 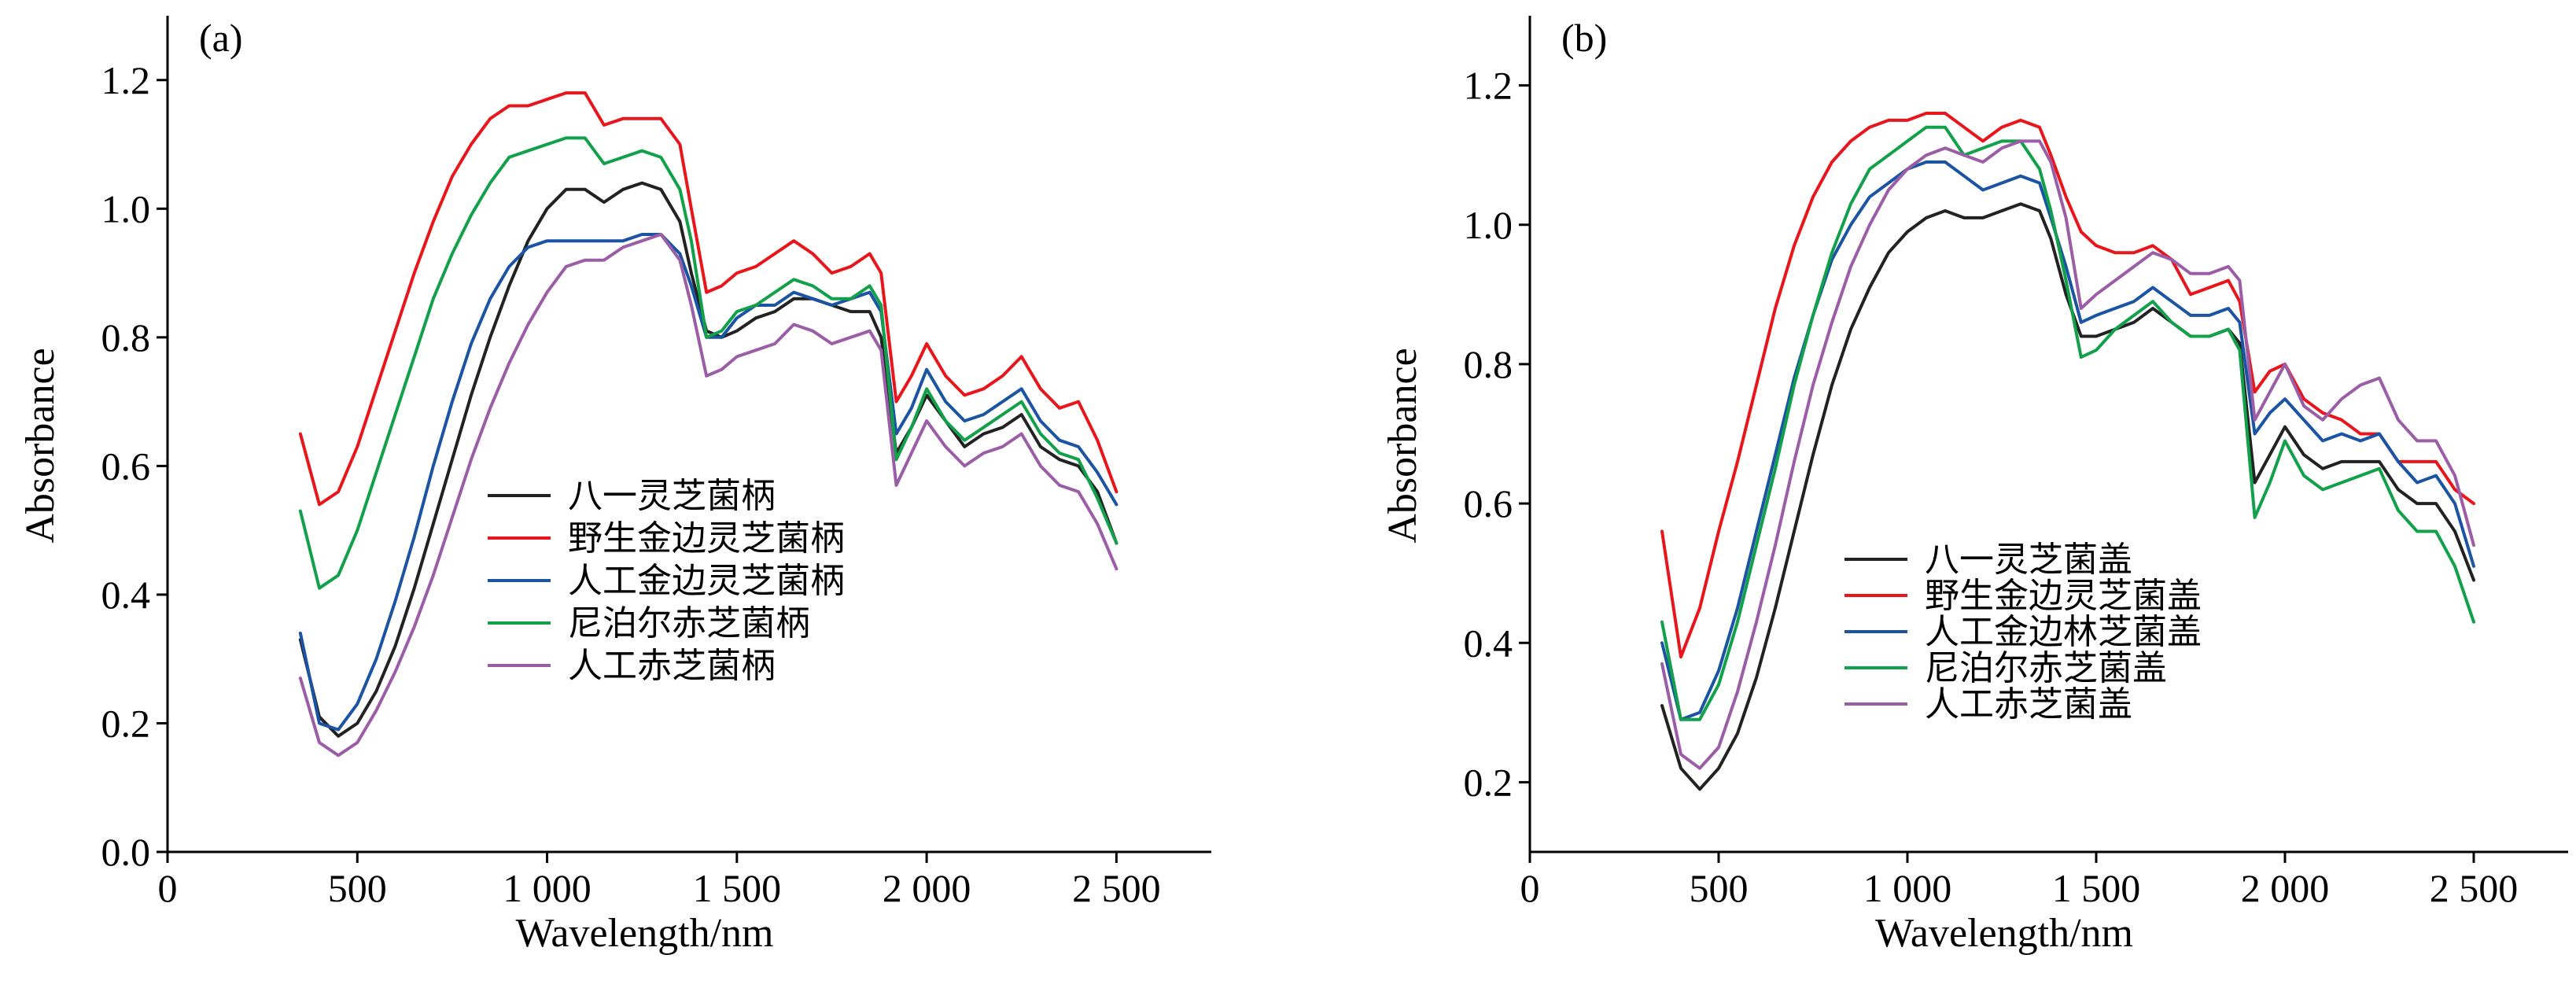 What do you see at coordinates (672, 496) in the screenshot?
I see `legend-label-0: 八一灵芝菌柄` at bounding box center [672, 496].